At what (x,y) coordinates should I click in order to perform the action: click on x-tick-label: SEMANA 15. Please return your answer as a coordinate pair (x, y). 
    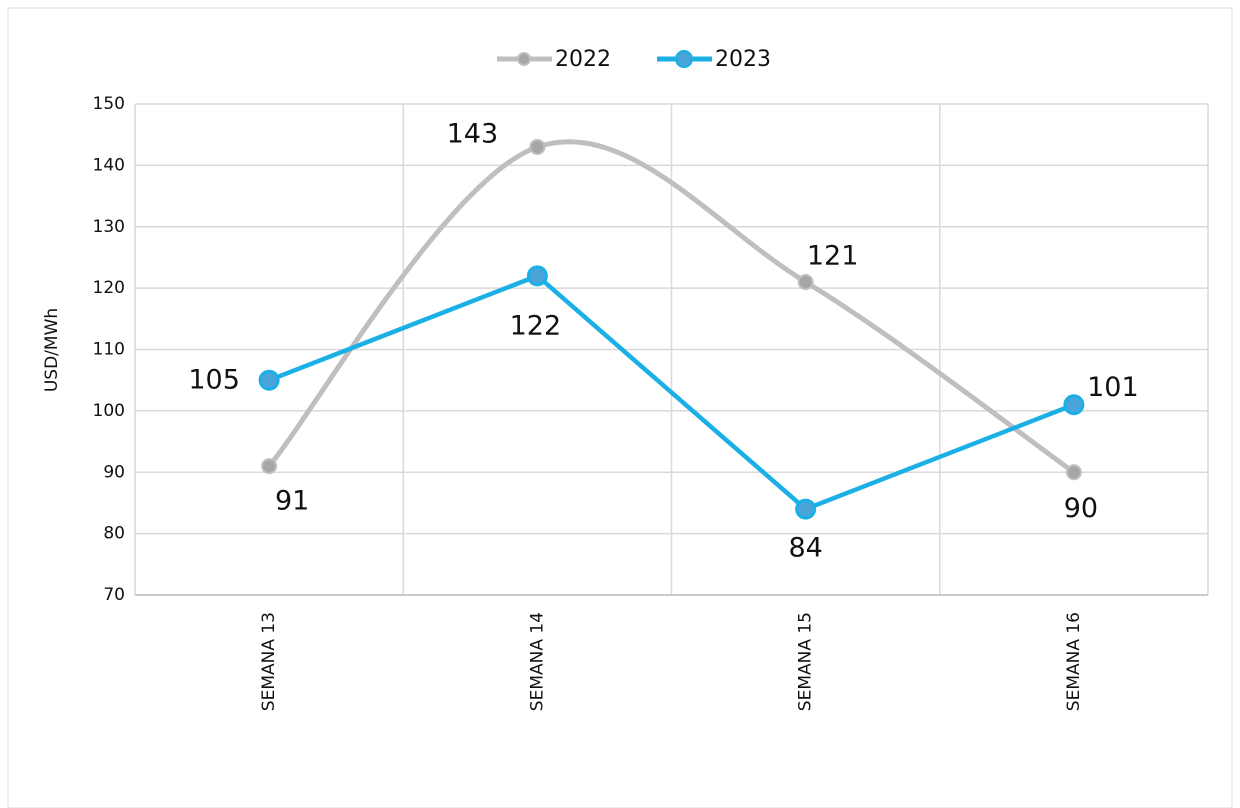
    Looking at the image, I should click on (806, 661).